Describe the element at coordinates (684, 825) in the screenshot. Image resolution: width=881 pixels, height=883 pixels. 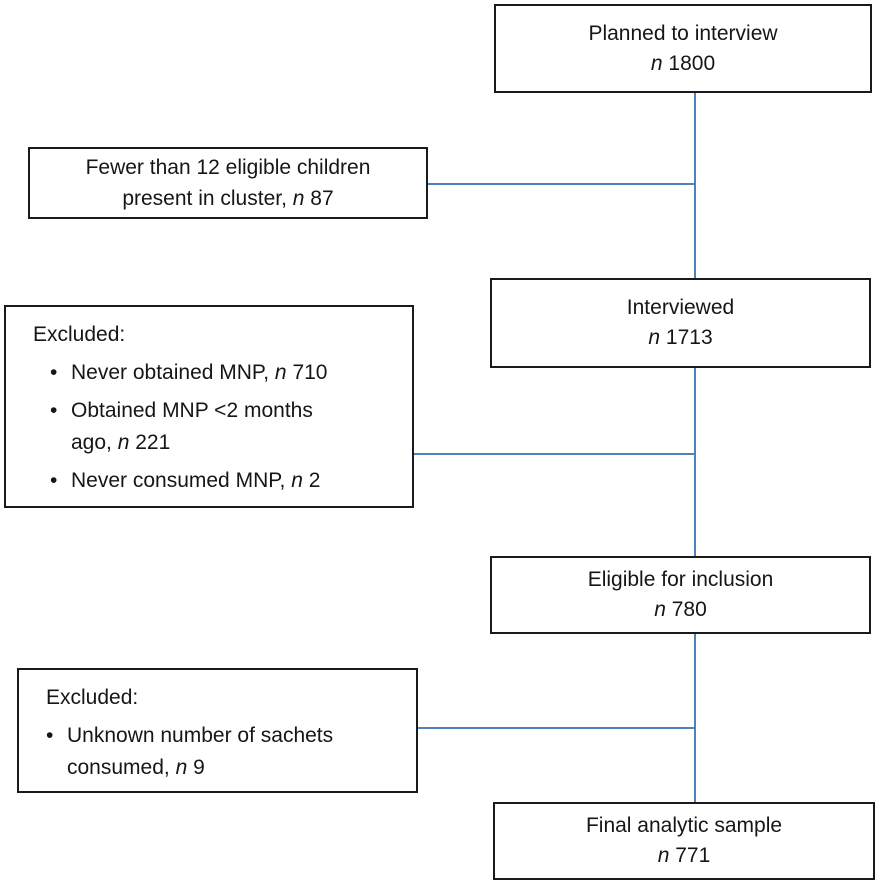
I see `box-title: Final analytic sample` at that location.